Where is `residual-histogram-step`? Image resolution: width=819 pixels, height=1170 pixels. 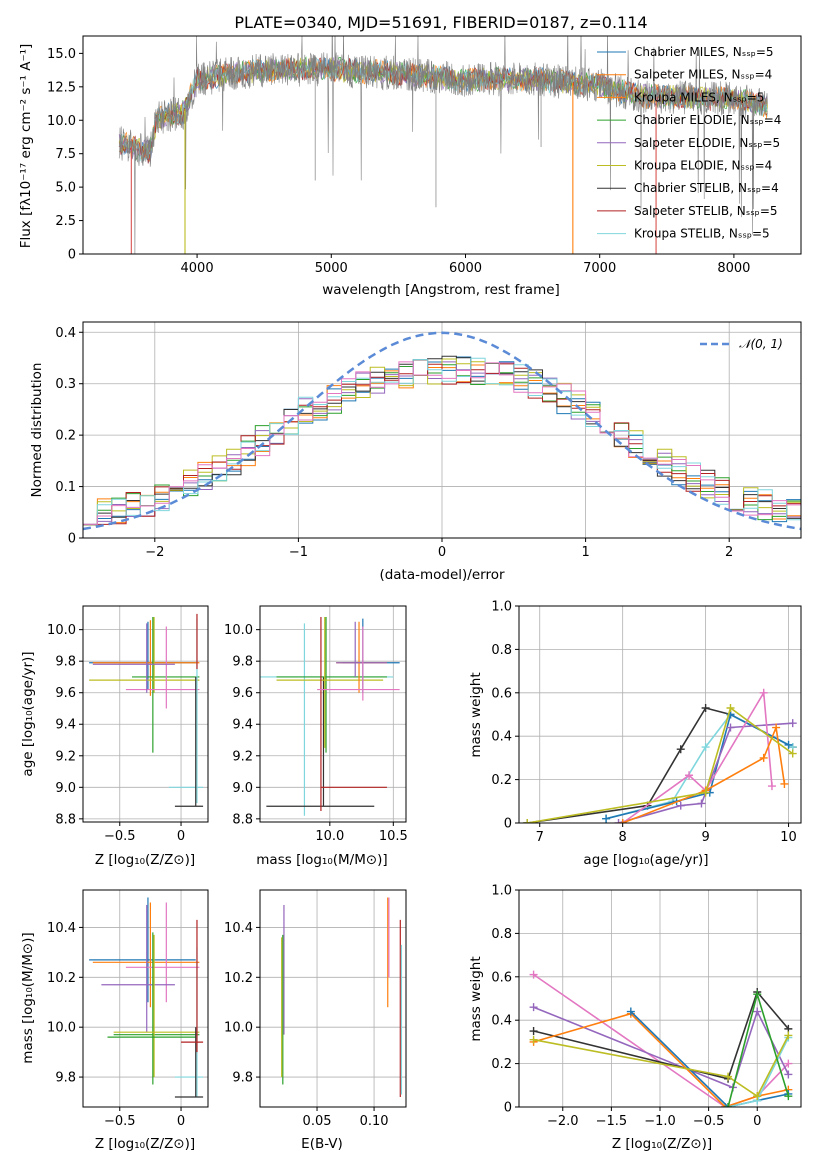
residual-histogram-step is located at coordinates (442, 443).